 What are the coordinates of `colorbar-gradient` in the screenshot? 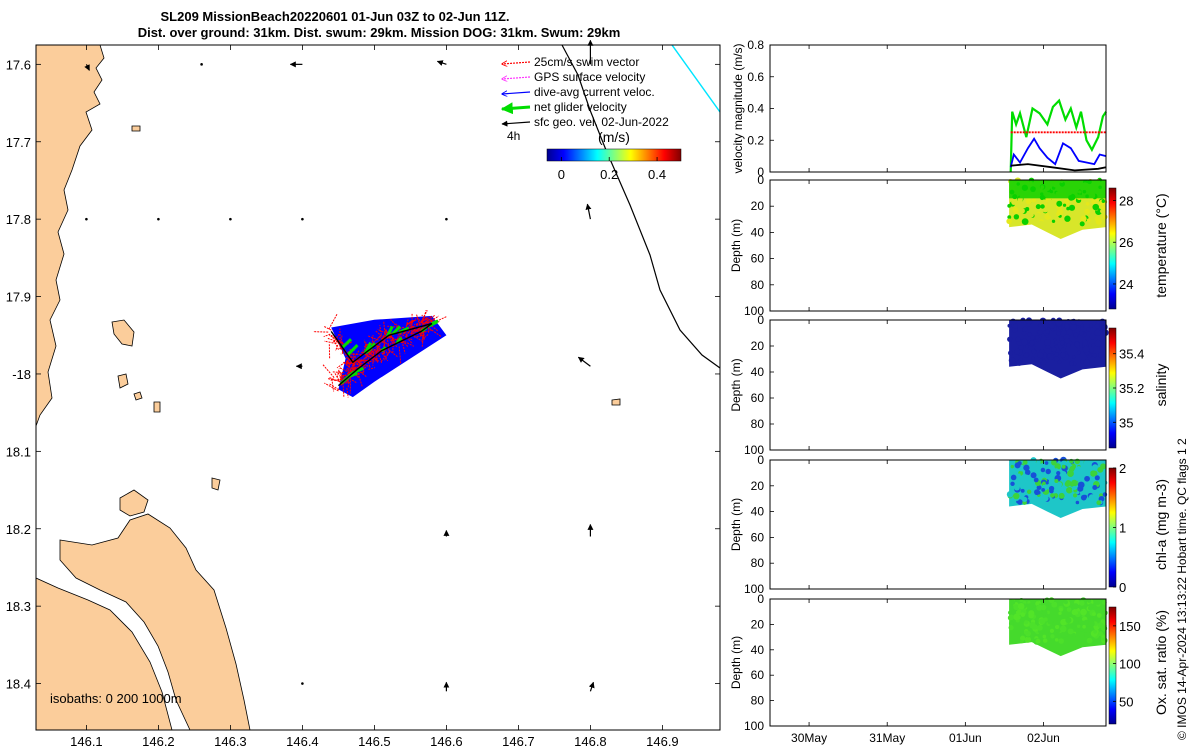 It's located at (614, 155).